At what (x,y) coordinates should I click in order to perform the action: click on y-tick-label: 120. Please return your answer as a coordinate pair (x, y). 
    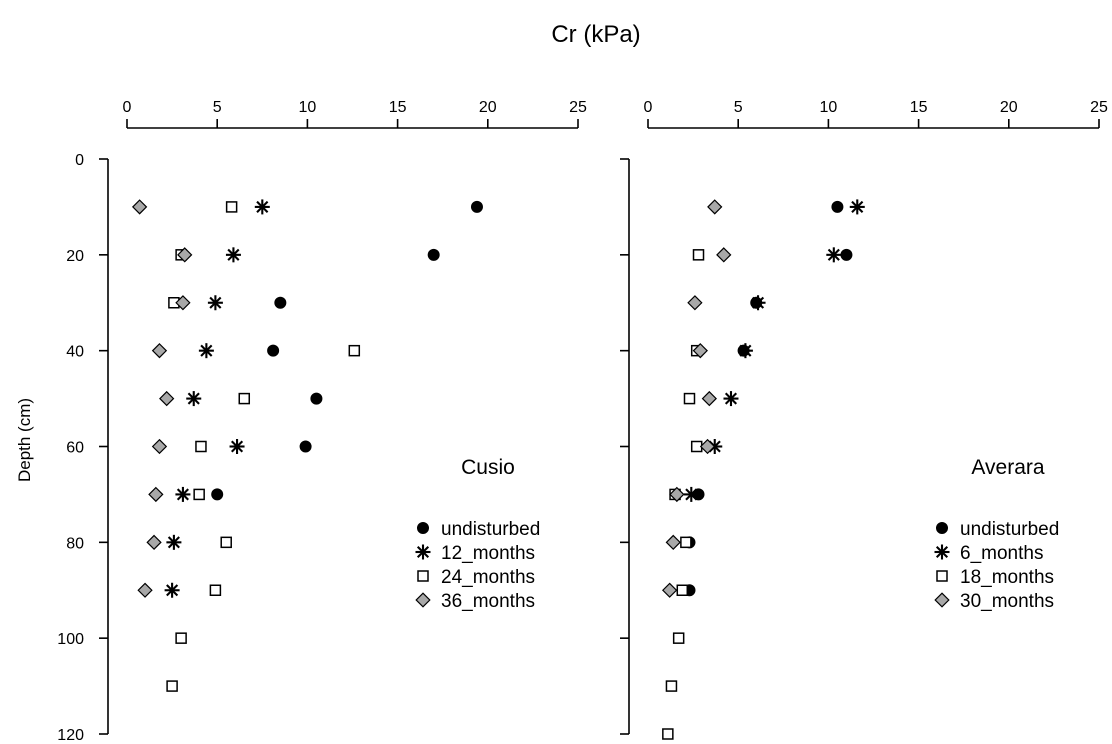
    Looking at the image, I should click on (70, 735).